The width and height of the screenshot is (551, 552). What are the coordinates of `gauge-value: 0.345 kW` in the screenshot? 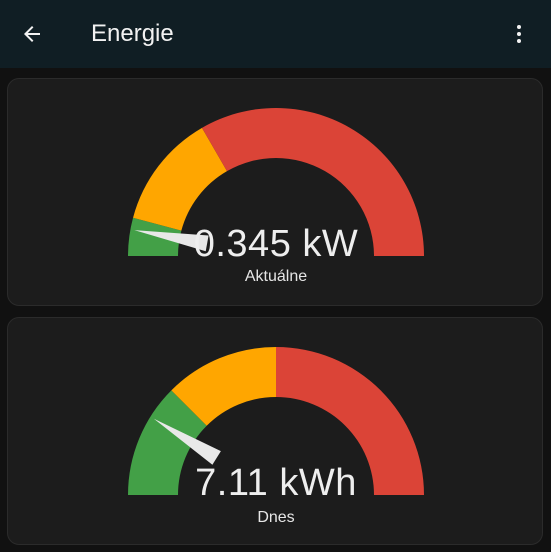 It's located at (276, 244).